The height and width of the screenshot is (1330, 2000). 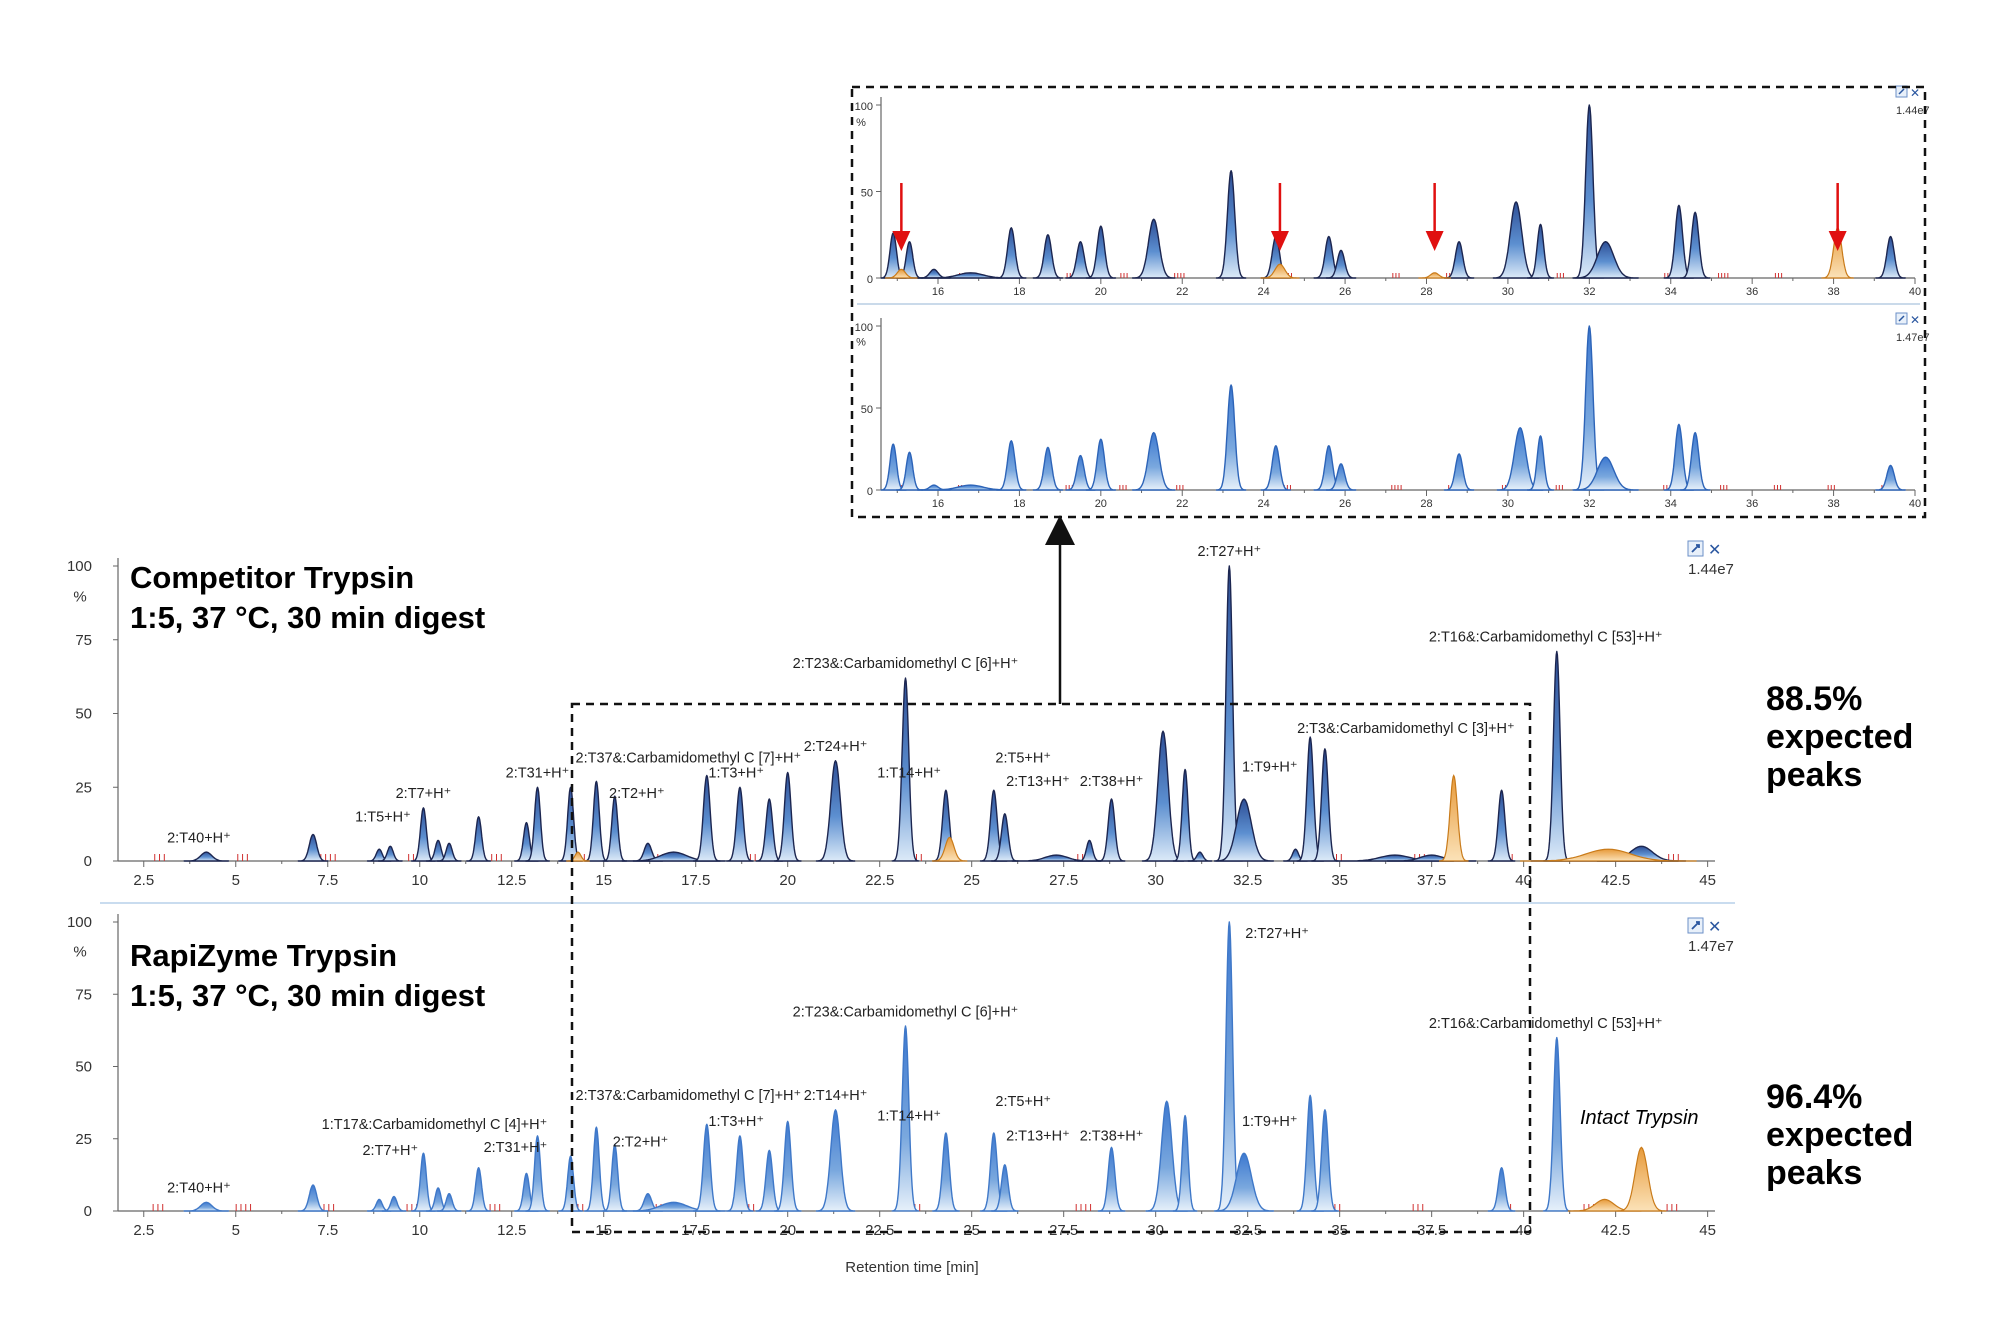 What do you see at coordinates (1247, 880) in the screenshot?
I see `x-tick-label: 32.5` at bounding box center [1247, 880].